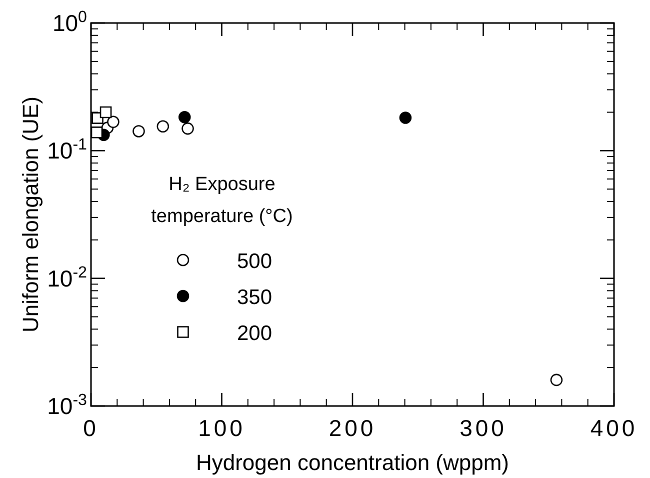 The height and width of the screenshot is (478, 650). Describe the element at coordinates (67, 277) in the screenshot. I see `y-tick-label: 10$^{-2}$` at that location.